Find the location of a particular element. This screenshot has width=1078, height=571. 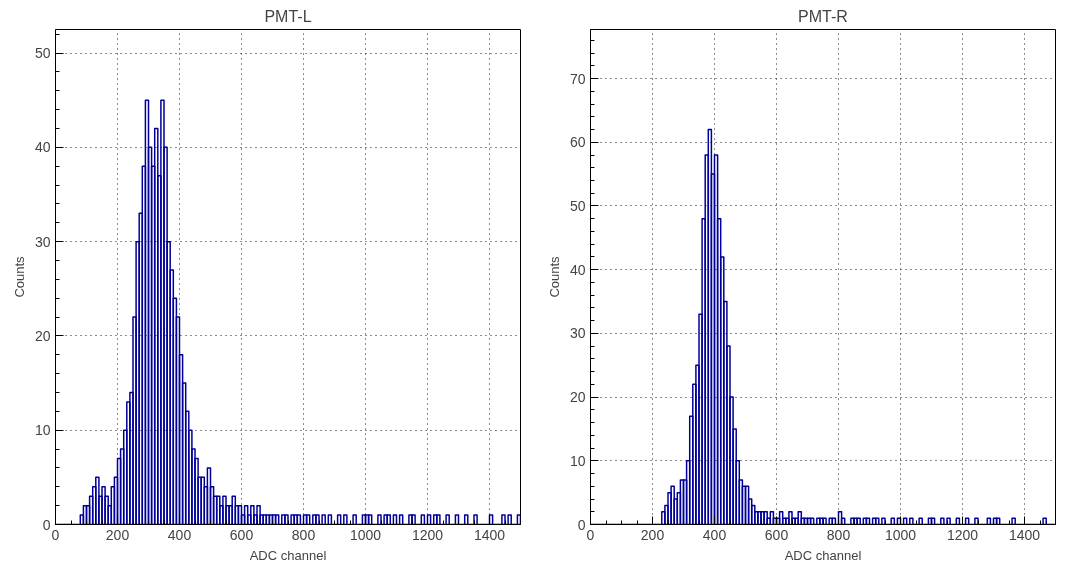

chart-title: PMT-L is located at coordinates (288, 16).